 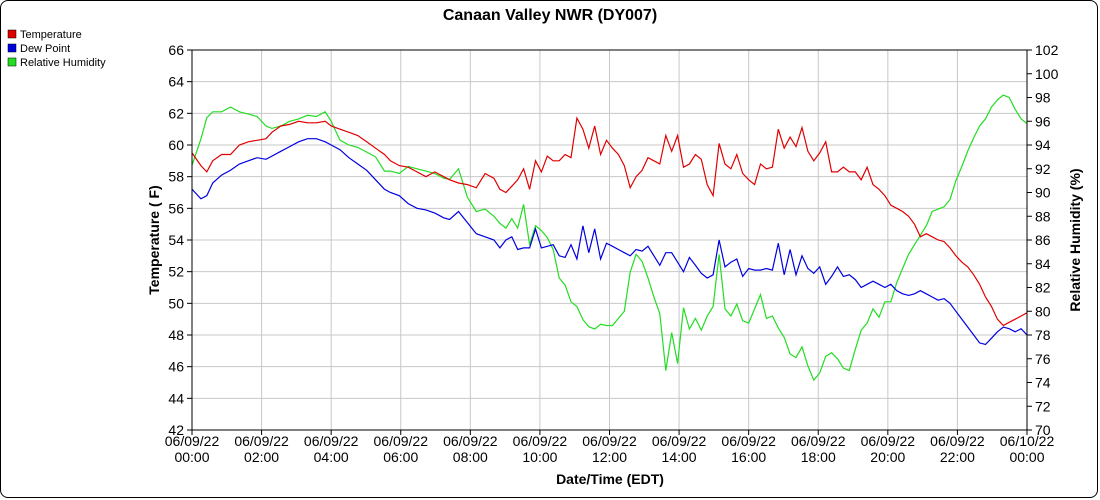 What do you see at coordinates (1043, 430) in the screenshot?
I see `y-right-tick-label: 70` at bounding box center [1043, 430].